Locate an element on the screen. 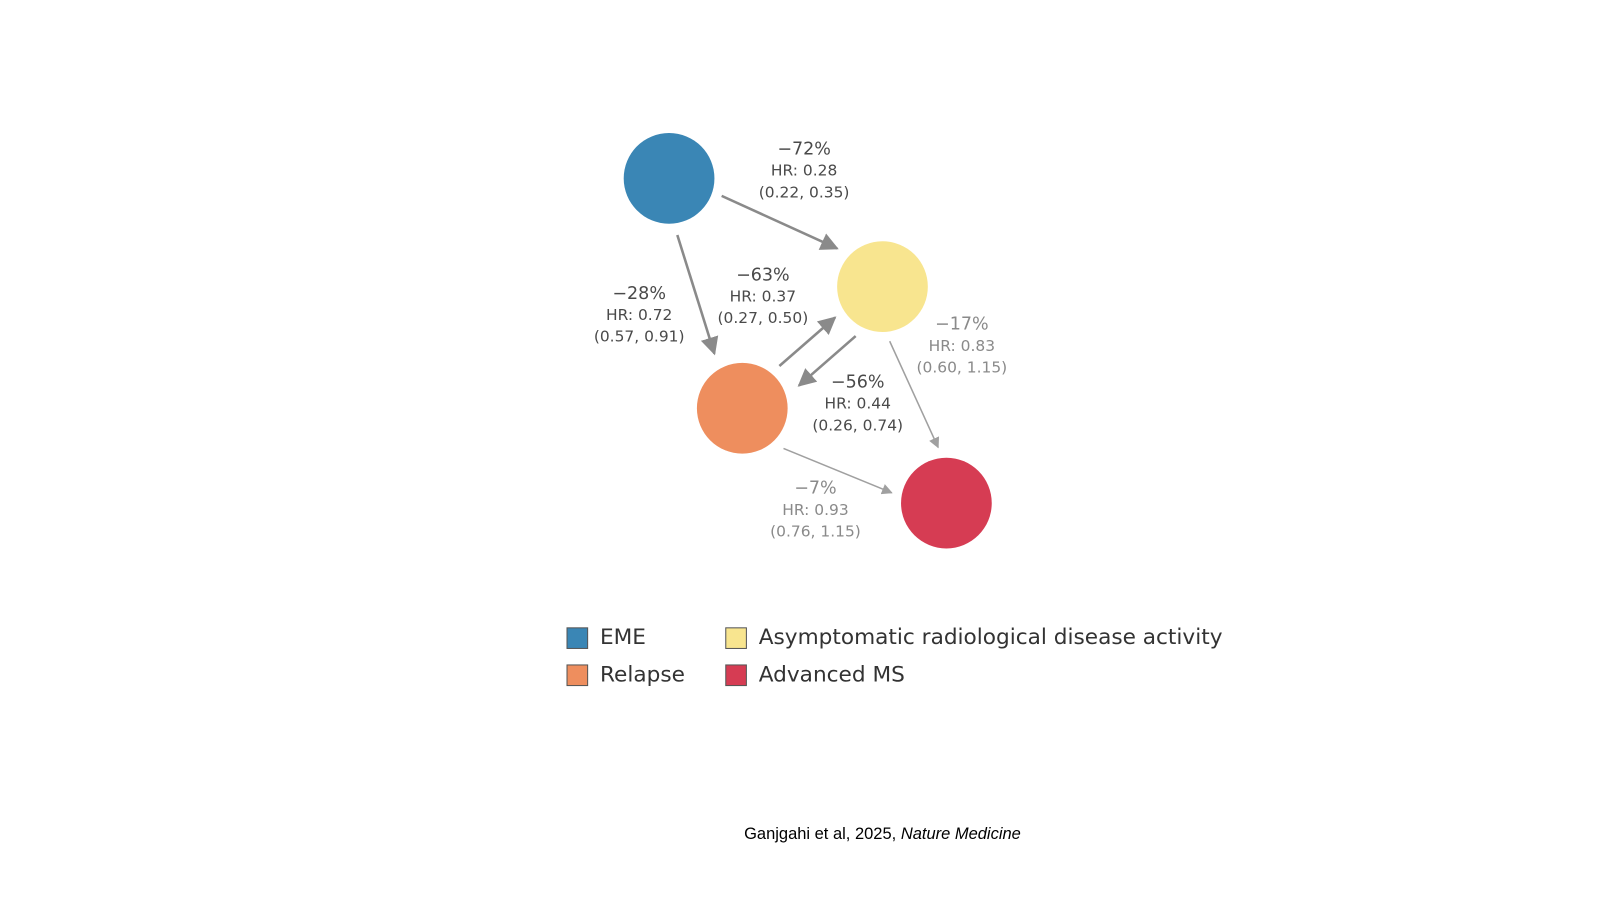 This screenshot has width=1600, height=900. citation: Ganjgahi et al, 2025, Nature Medicine is located at coordinates (882, 834).